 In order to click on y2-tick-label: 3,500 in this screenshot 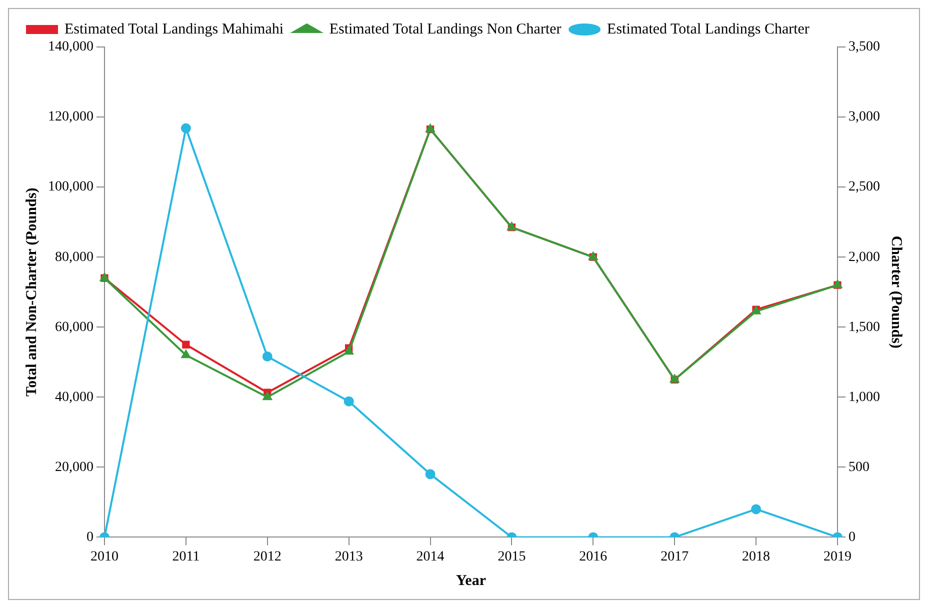, I will do `click(864, 47)`.